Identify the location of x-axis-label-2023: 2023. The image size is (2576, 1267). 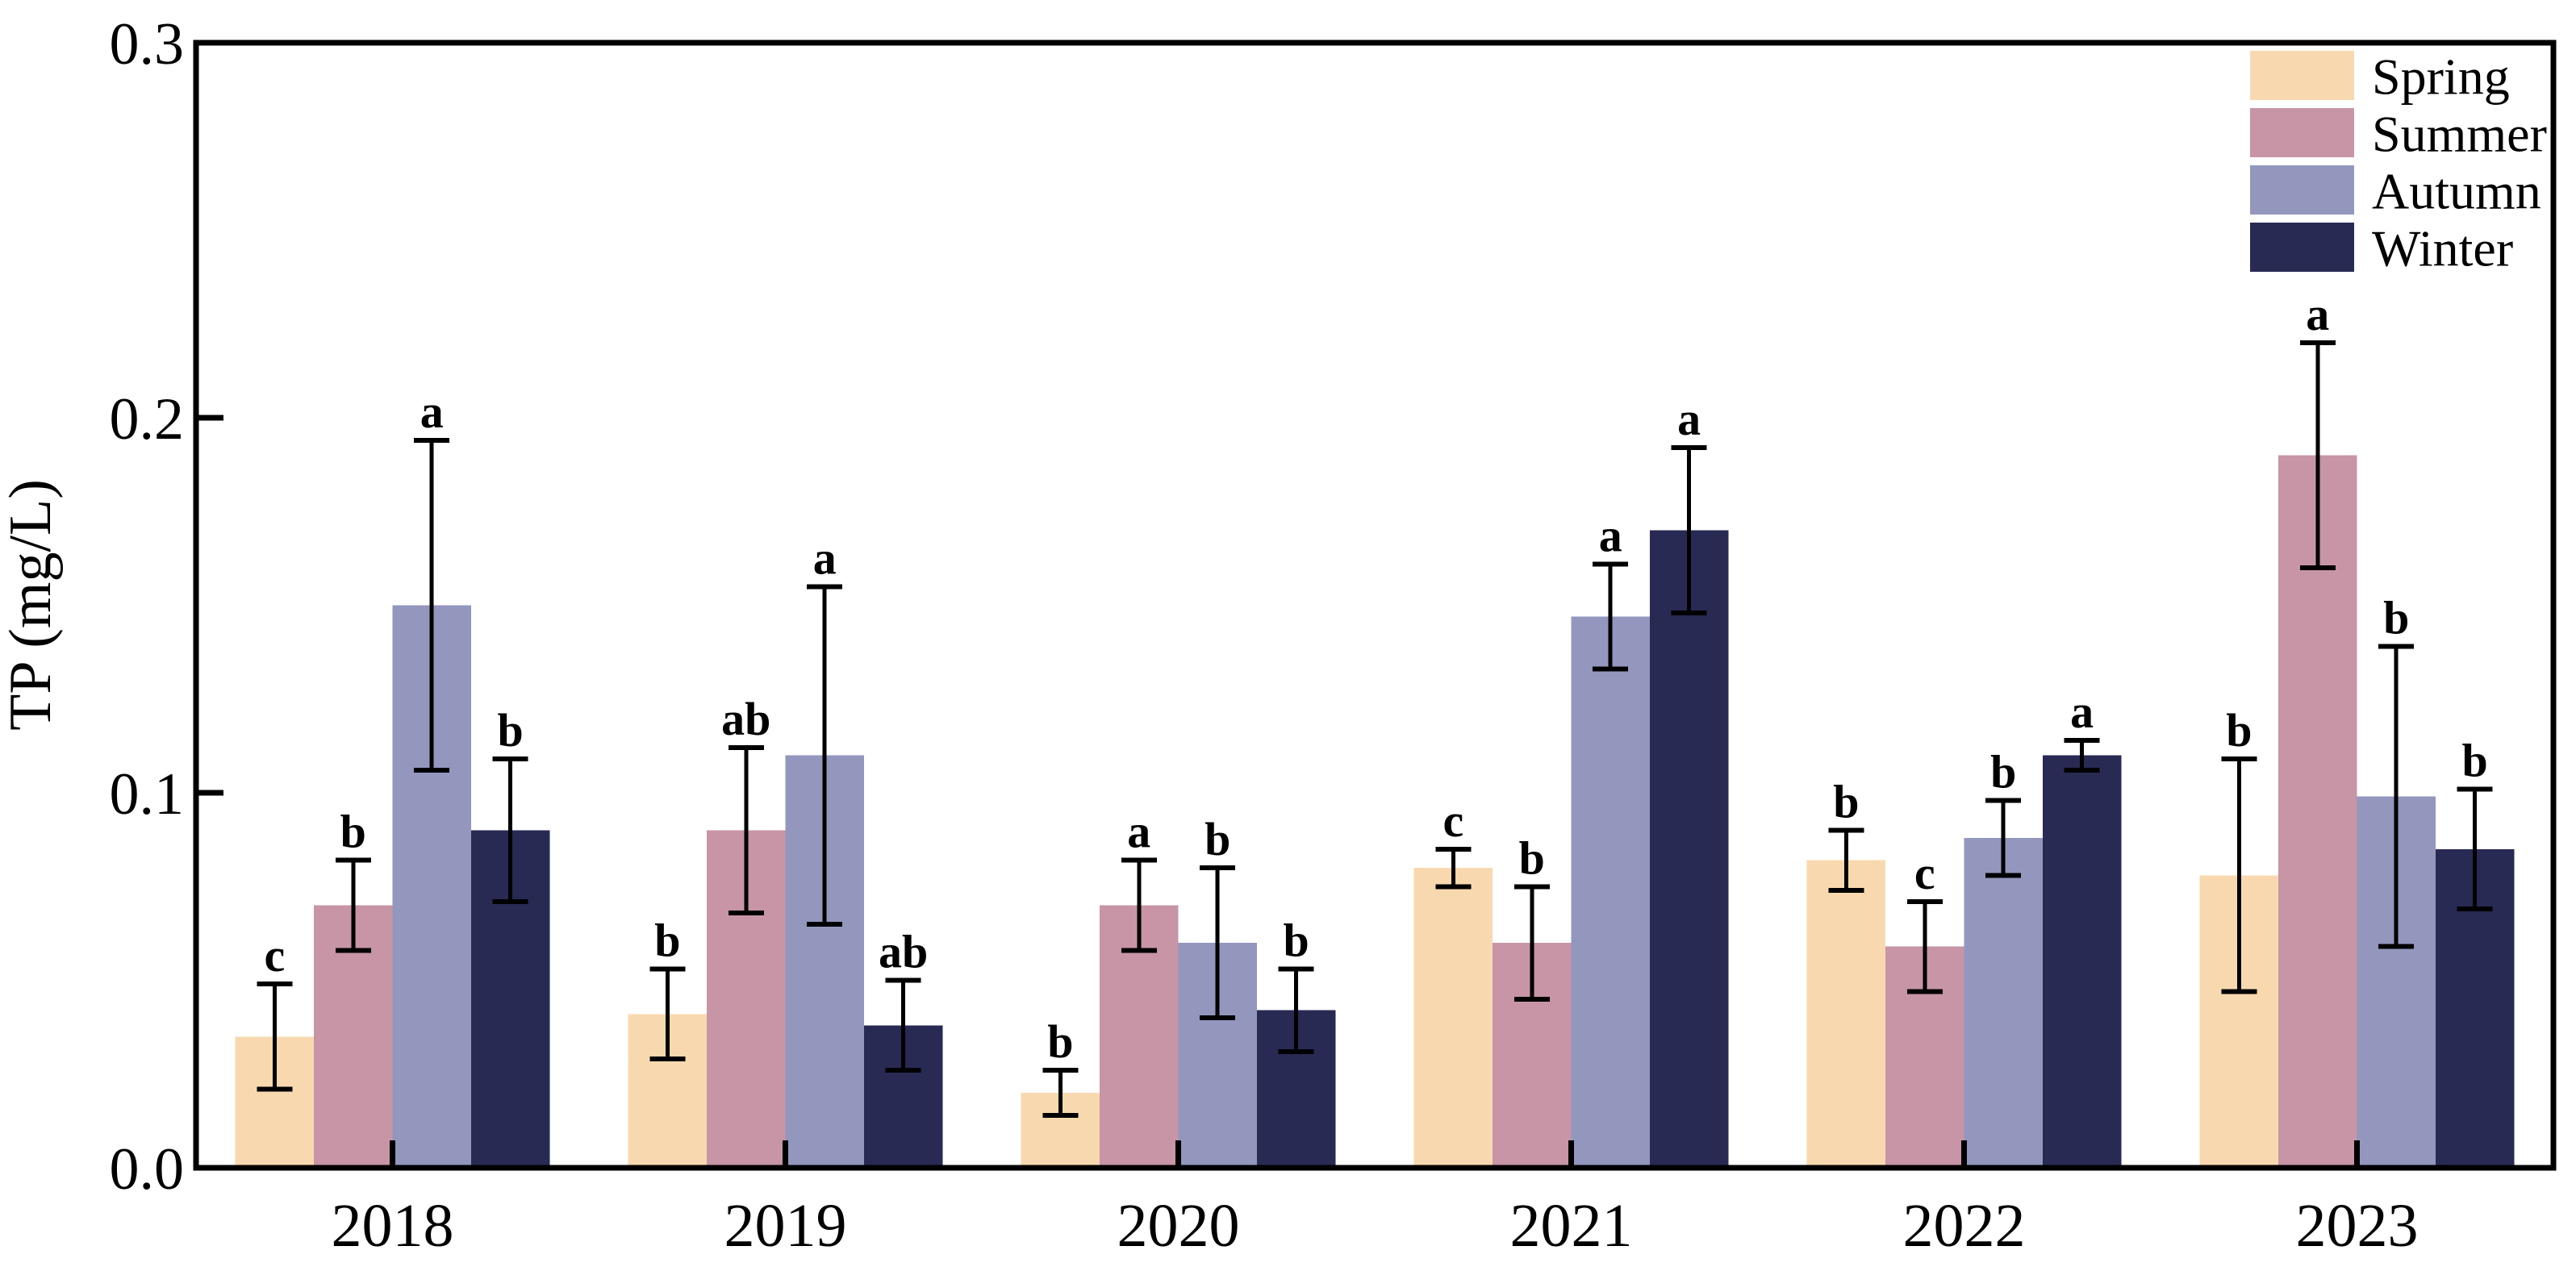
(2358, 1226).